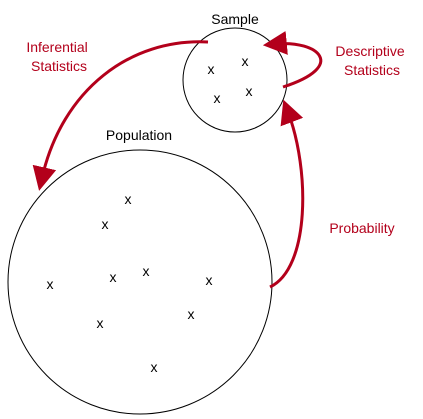  I want to click on sample-circle, so click(235, 80).